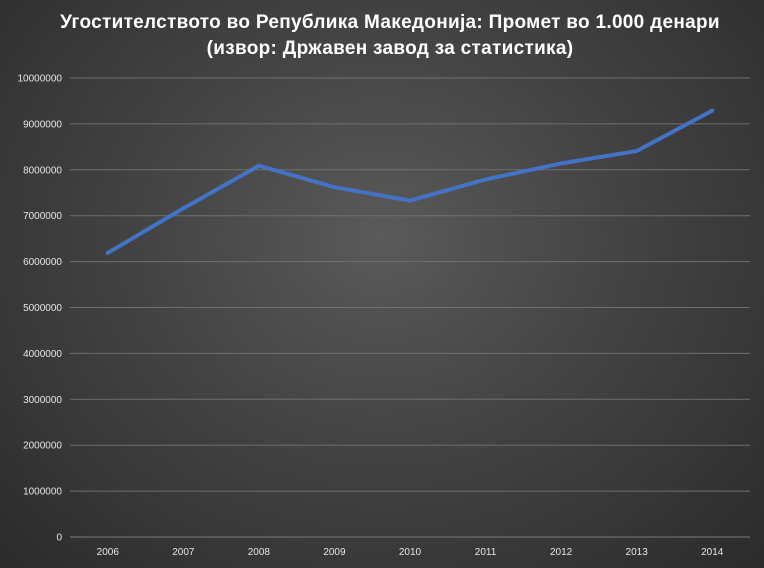 Image resolution: width=764 pixels, height=568 pixels. Describe the element at coordinates (108, 552) in the screenshot. I see `x-tick-label: 2006` at that location.